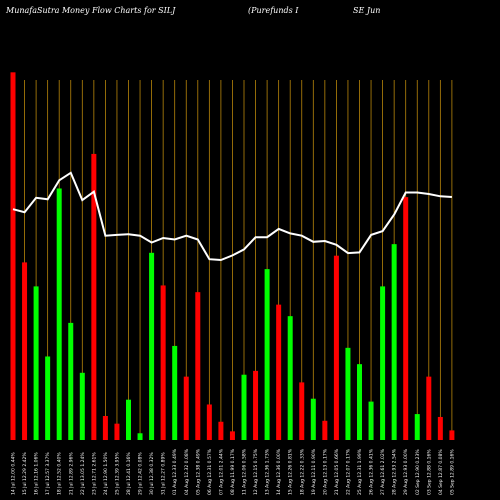 The width and height of the screenshot is (500, 500). Describe the element at coordinates (279, 471) in the screenshot. I see `x-tick-label: 14 Aug 12.36 0.00%` at that location.